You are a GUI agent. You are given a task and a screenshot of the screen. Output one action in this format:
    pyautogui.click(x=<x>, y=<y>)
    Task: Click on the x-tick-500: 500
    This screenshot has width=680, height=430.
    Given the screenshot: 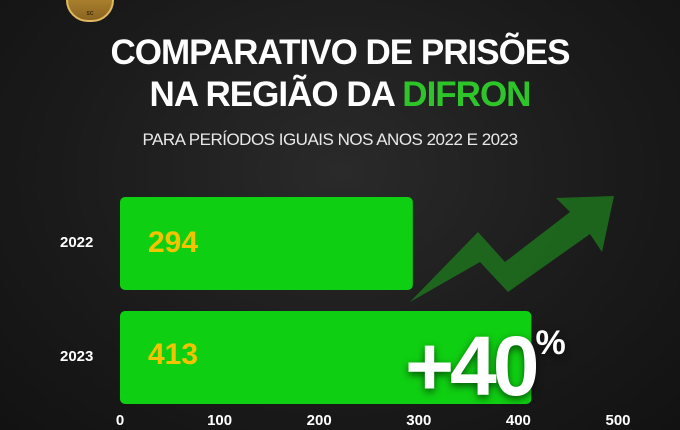 What is the action you would take?
    pyautogui.click(x=618, y=420)
    